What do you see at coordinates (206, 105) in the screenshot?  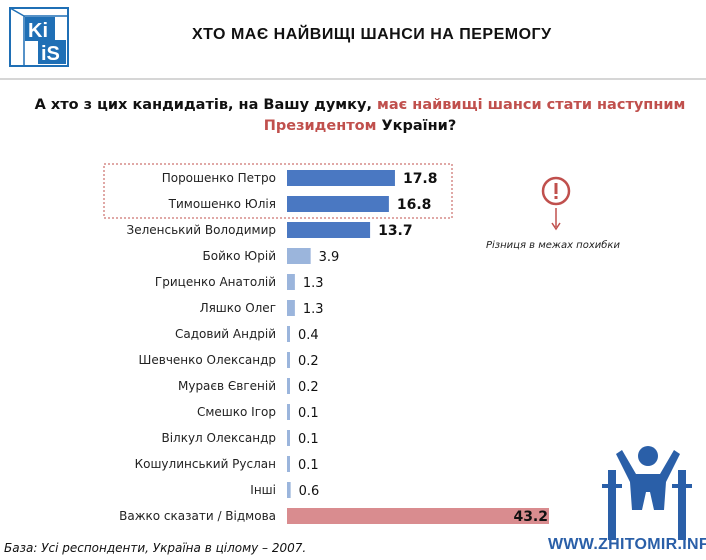 I see `question-part1: А хто з цих кандидатів, на Вашу думку,` at bounding box center [206, 105].